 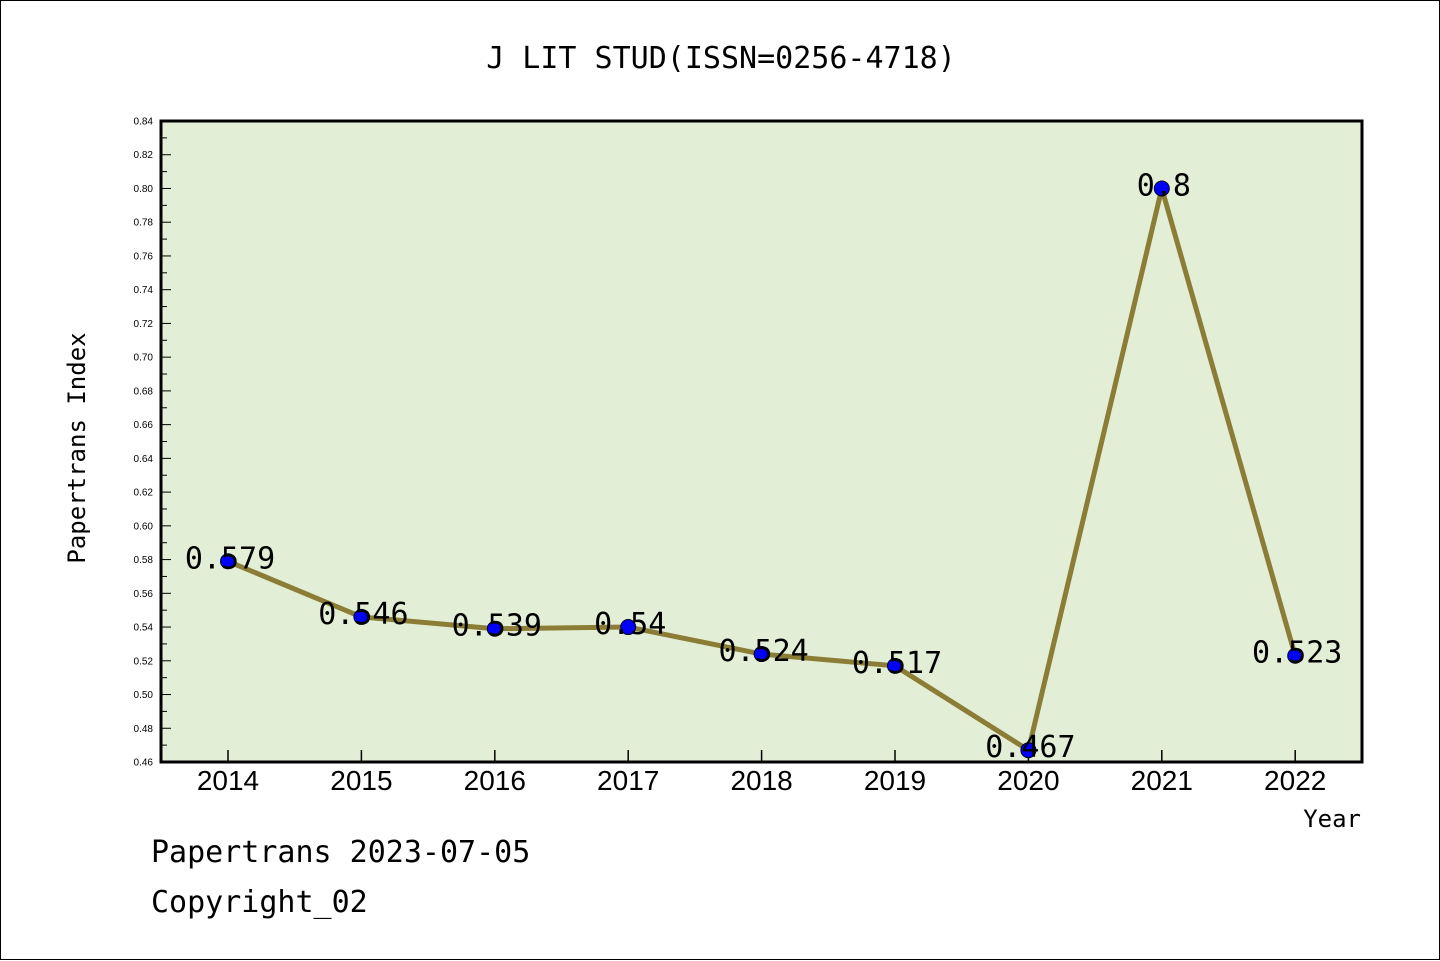 I want to click on data-point-2018, so click(x=761, y=654).